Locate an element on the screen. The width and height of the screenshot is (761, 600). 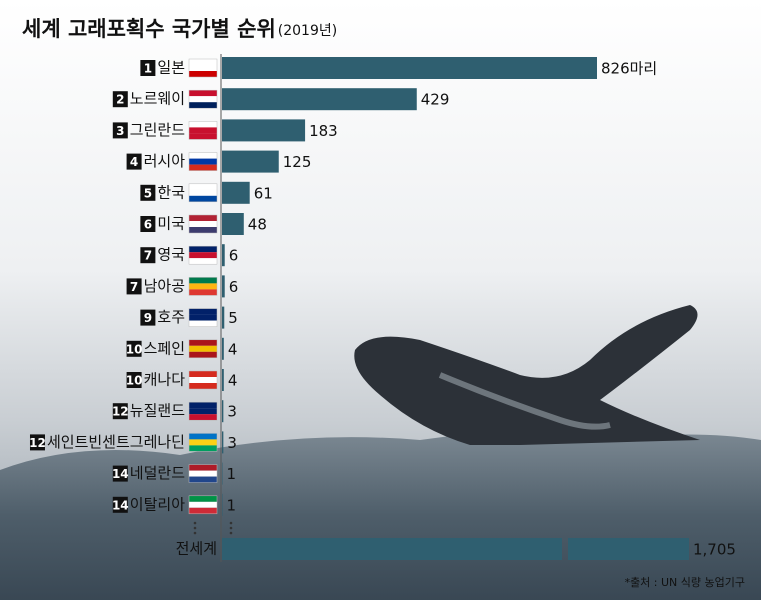
title-note: (2019년) is located at coordinates (307, 31).